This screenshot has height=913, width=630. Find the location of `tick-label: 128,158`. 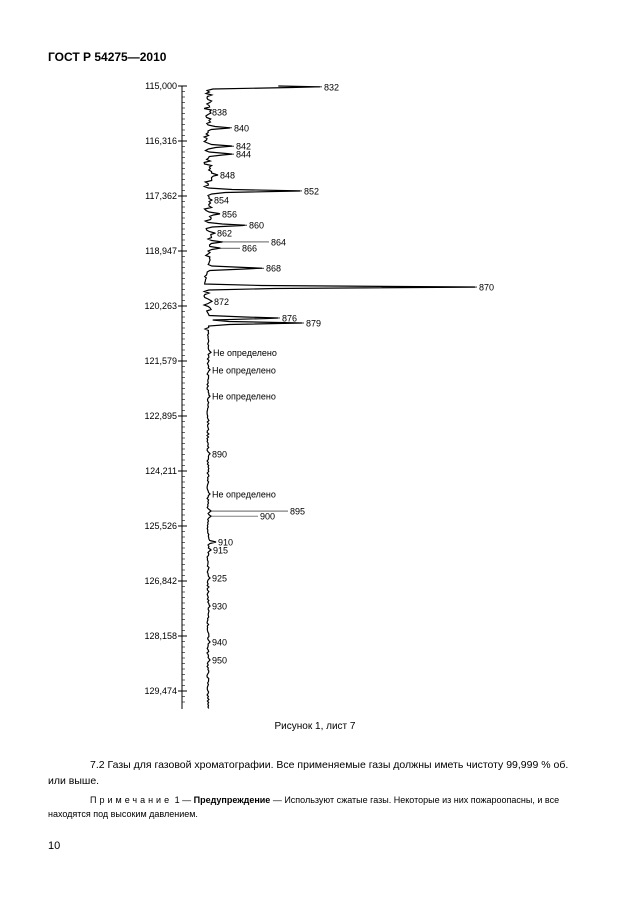

tick-label: 128,158 is located at coordinates (160, 636).